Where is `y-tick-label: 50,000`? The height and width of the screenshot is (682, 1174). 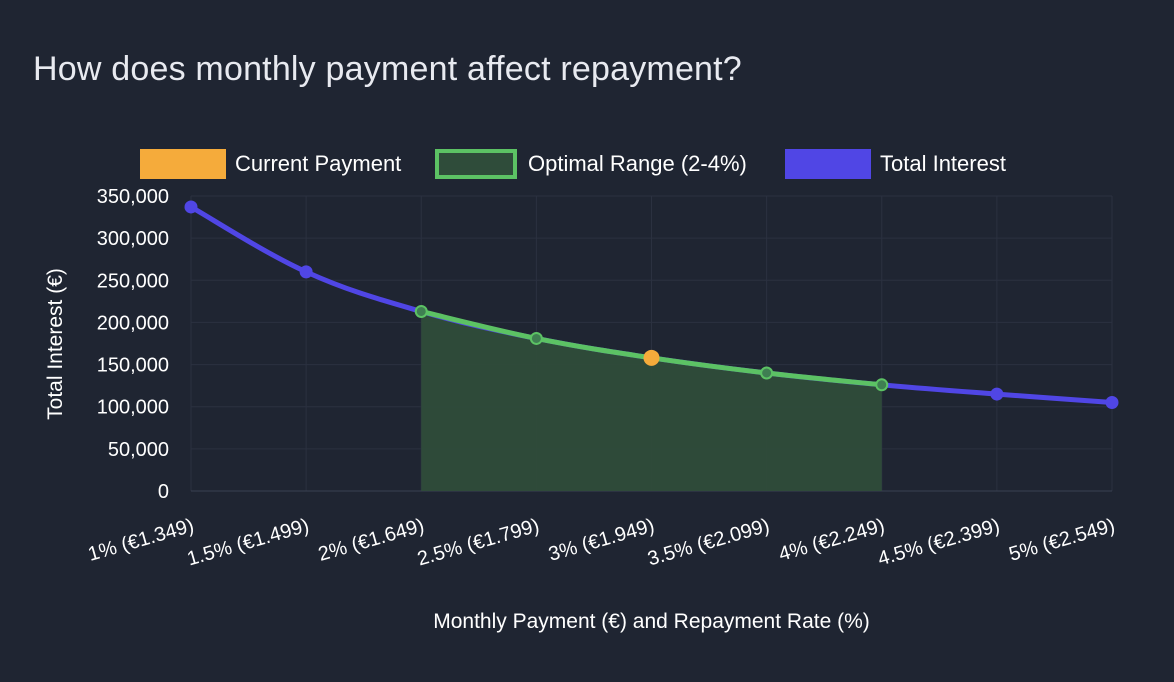
y-tick-label: 50,000 is located at coordinates (138, 450).